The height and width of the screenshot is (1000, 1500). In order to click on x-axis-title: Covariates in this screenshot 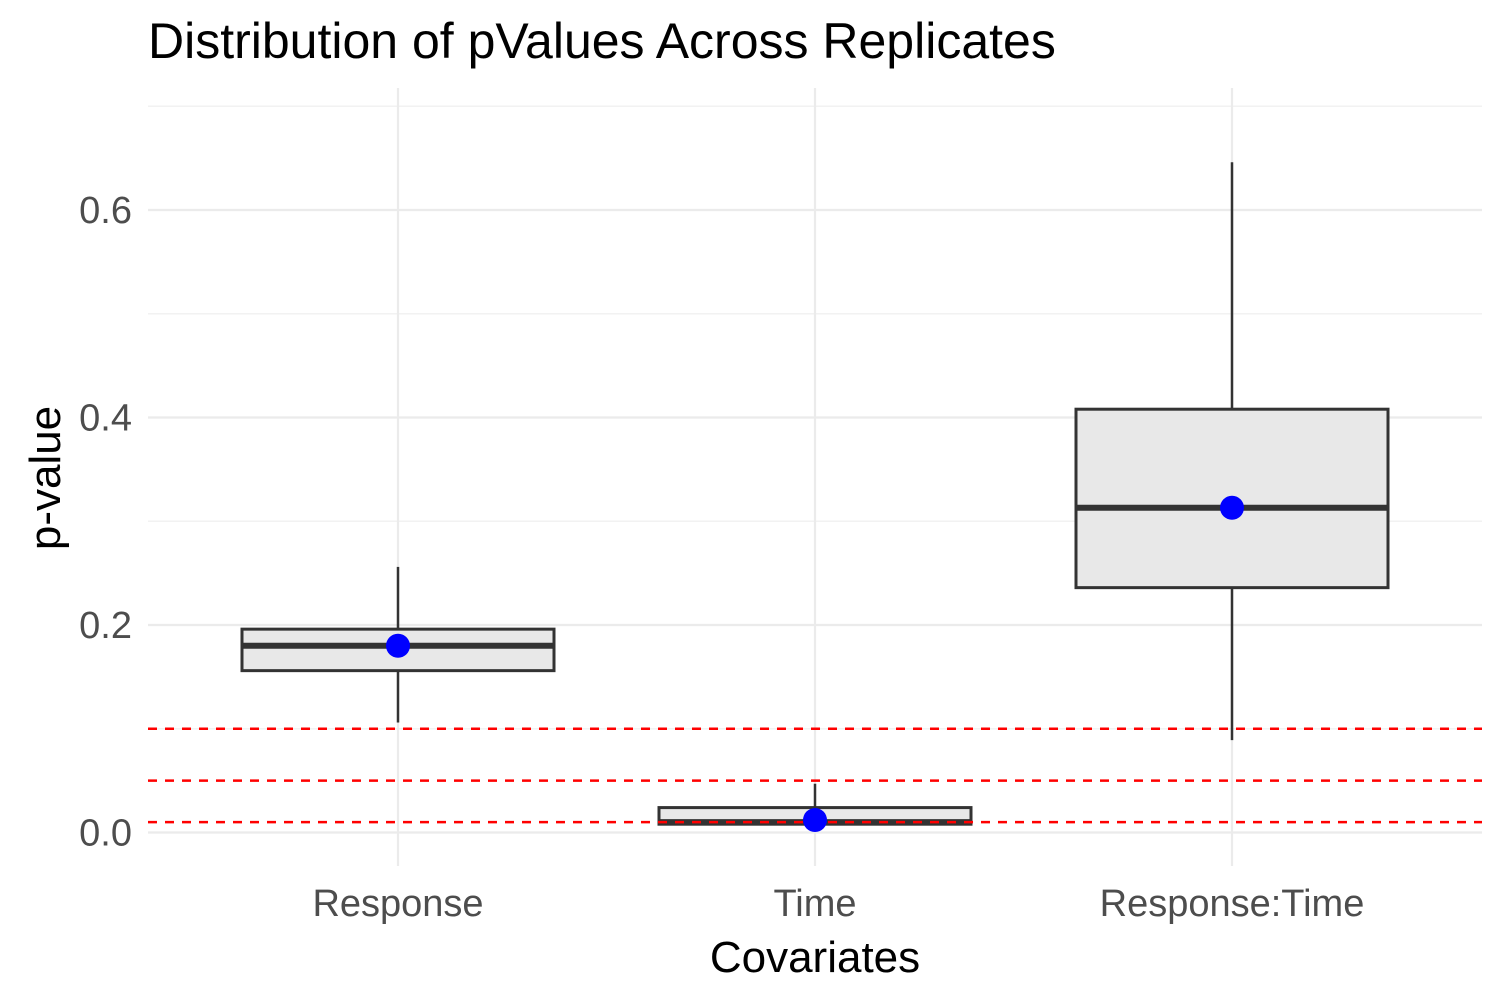, I will do `click(815, 957)`.